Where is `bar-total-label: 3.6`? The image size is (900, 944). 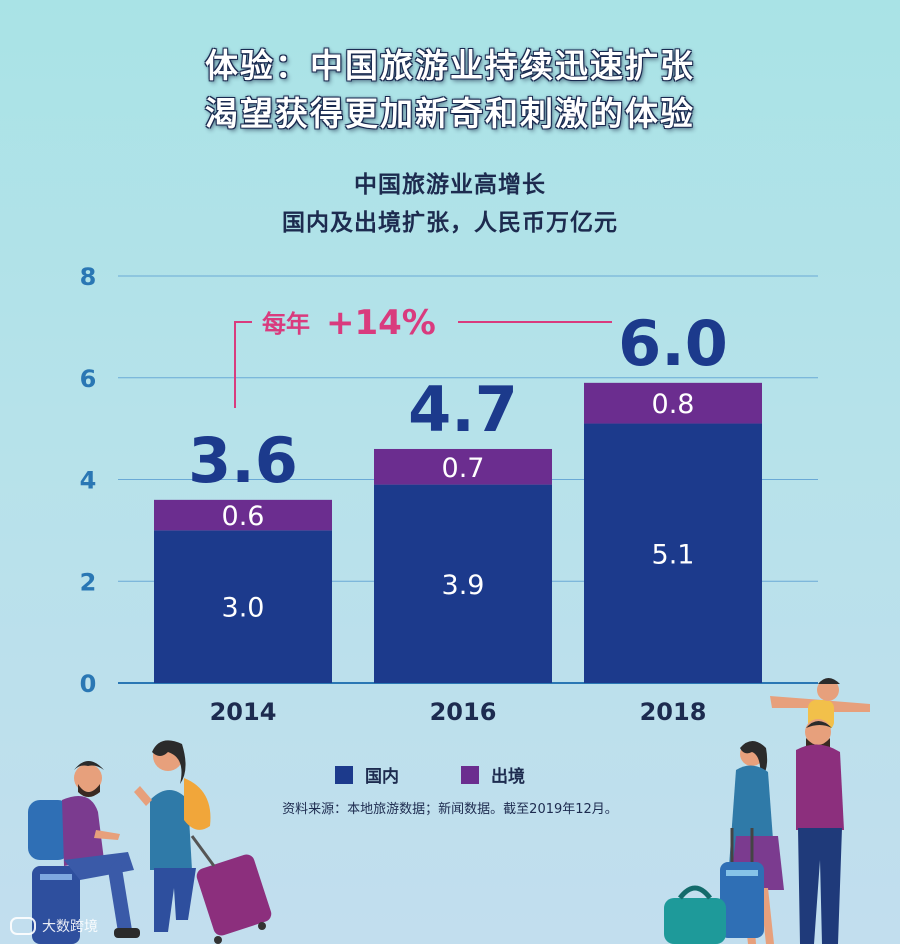 bar-total-label: 3.6 is located at coordinates (243, 460).